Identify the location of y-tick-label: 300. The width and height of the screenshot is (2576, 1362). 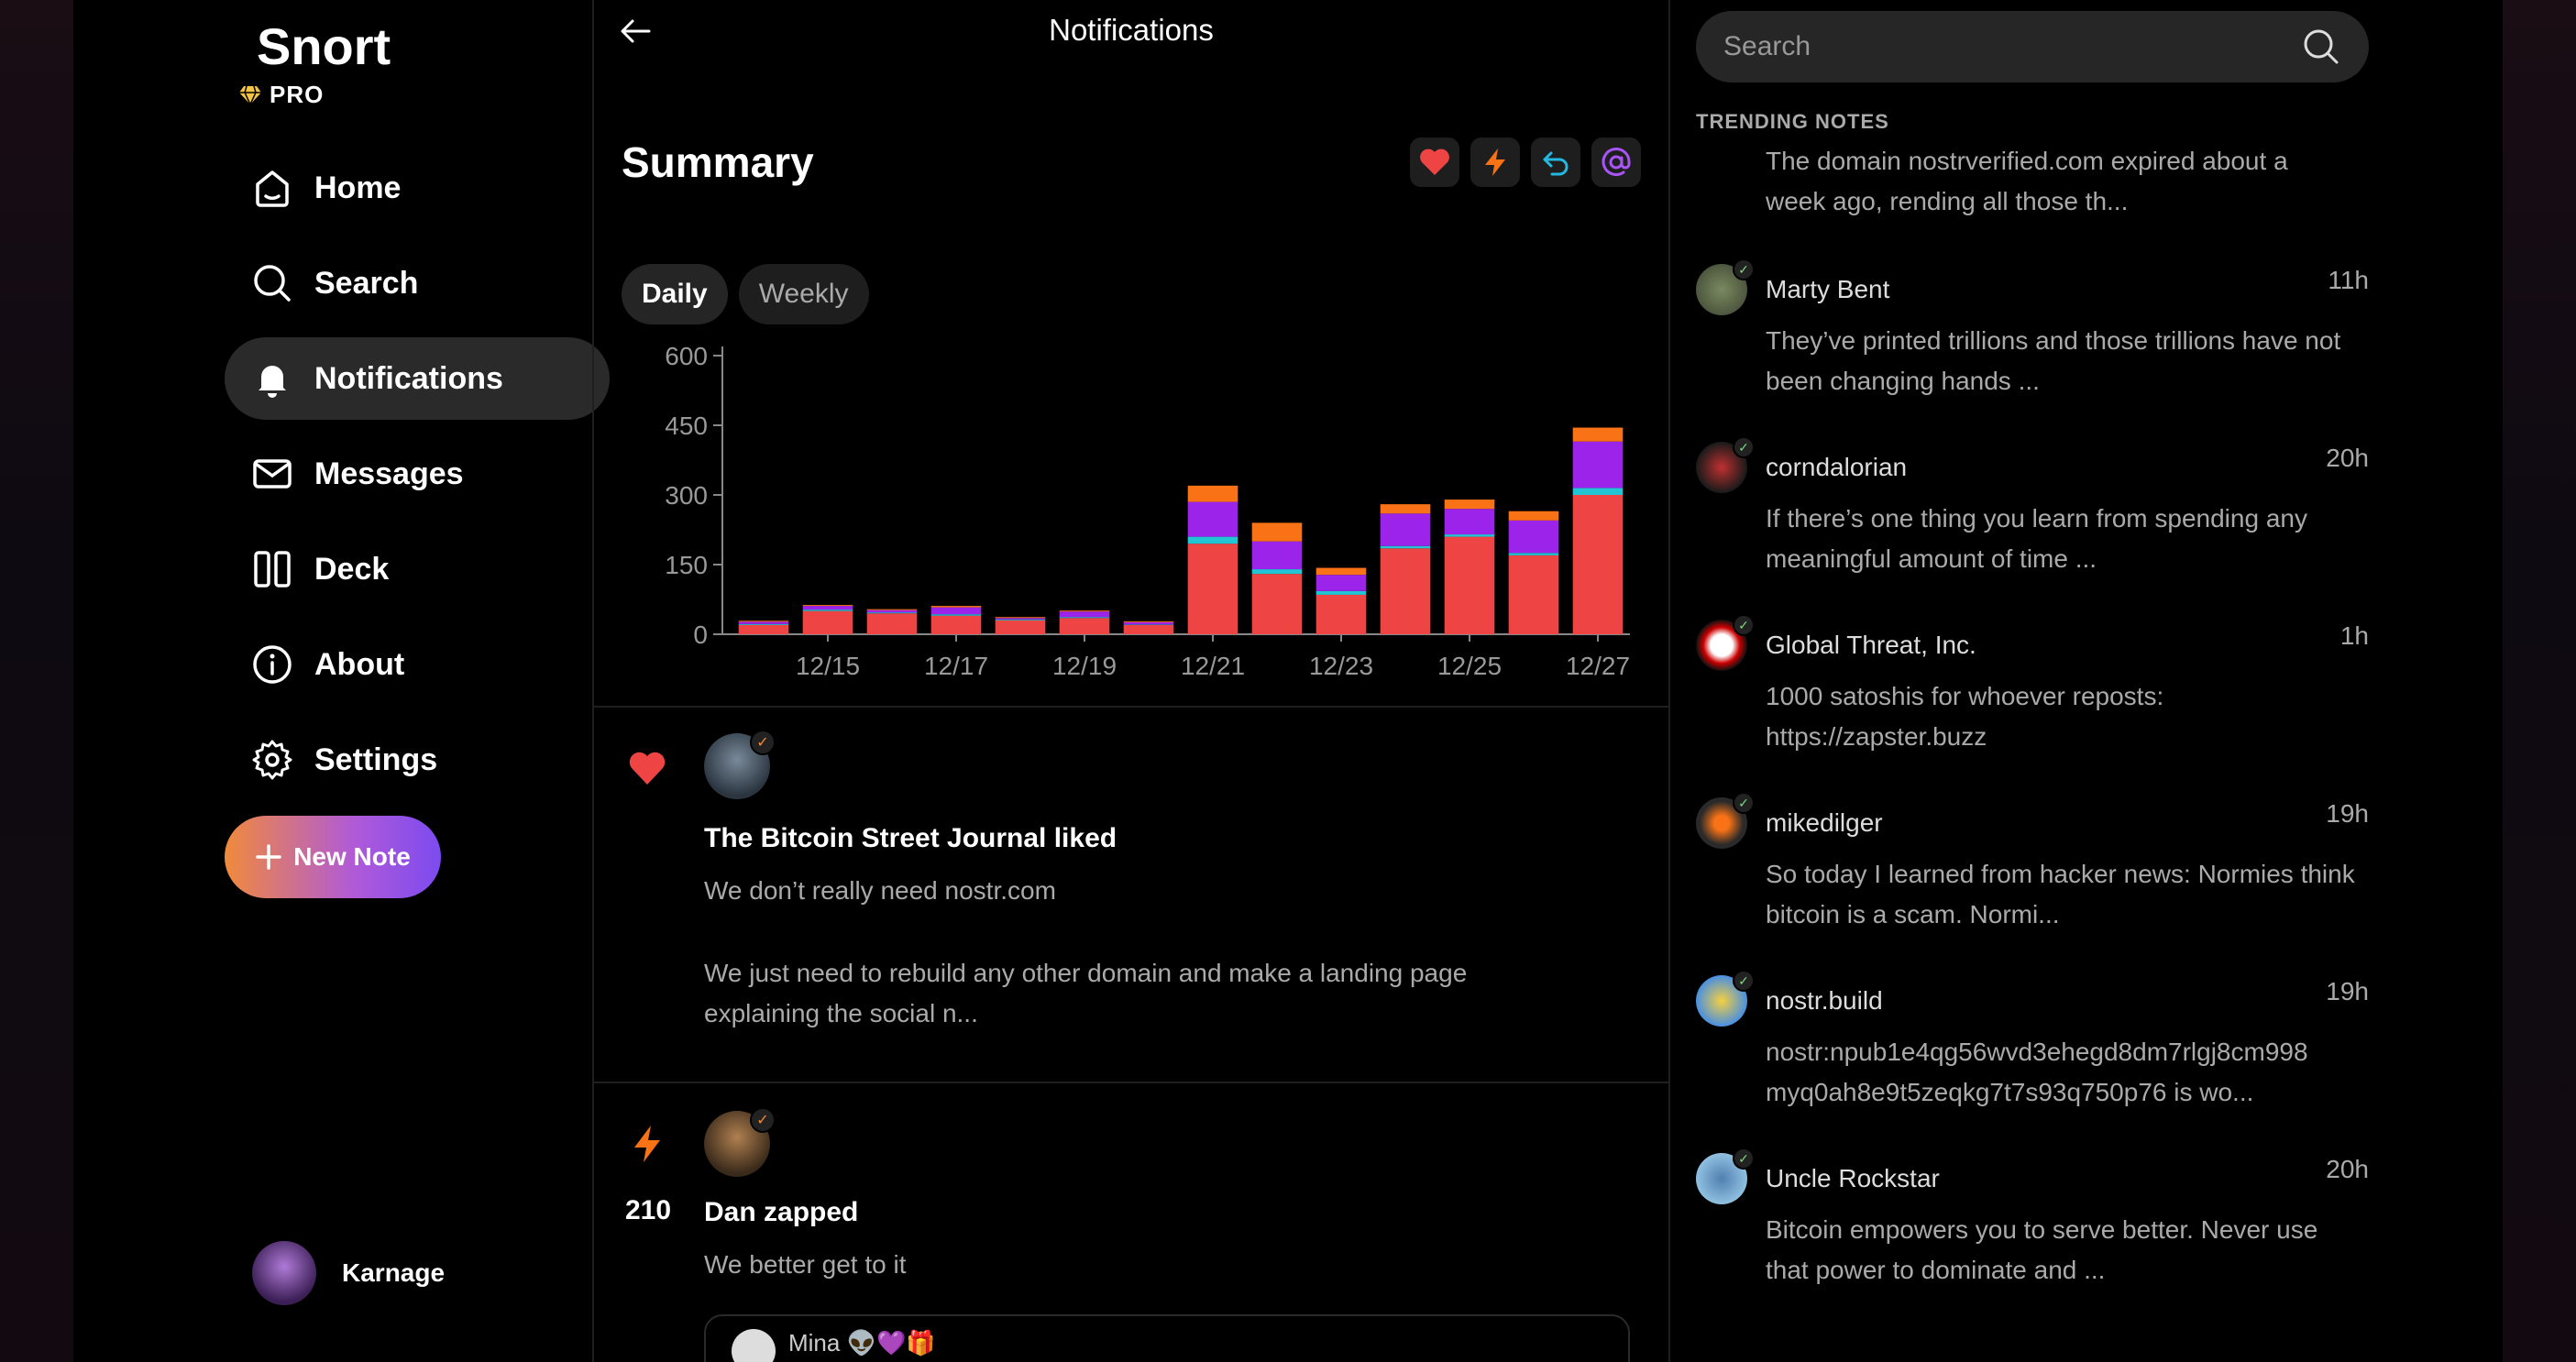
(686, 496).